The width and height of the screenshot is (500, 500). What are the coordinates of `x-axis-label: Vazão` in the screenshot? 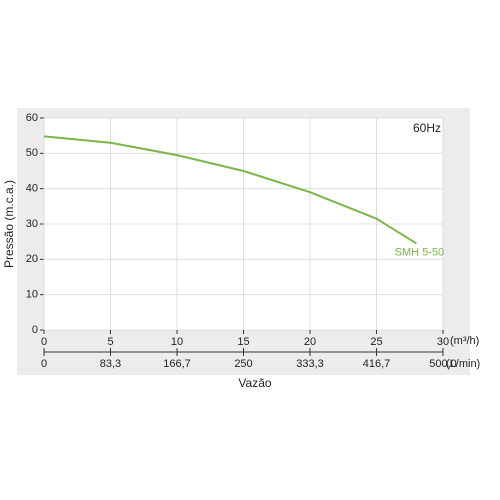 It's located at (254, 383).